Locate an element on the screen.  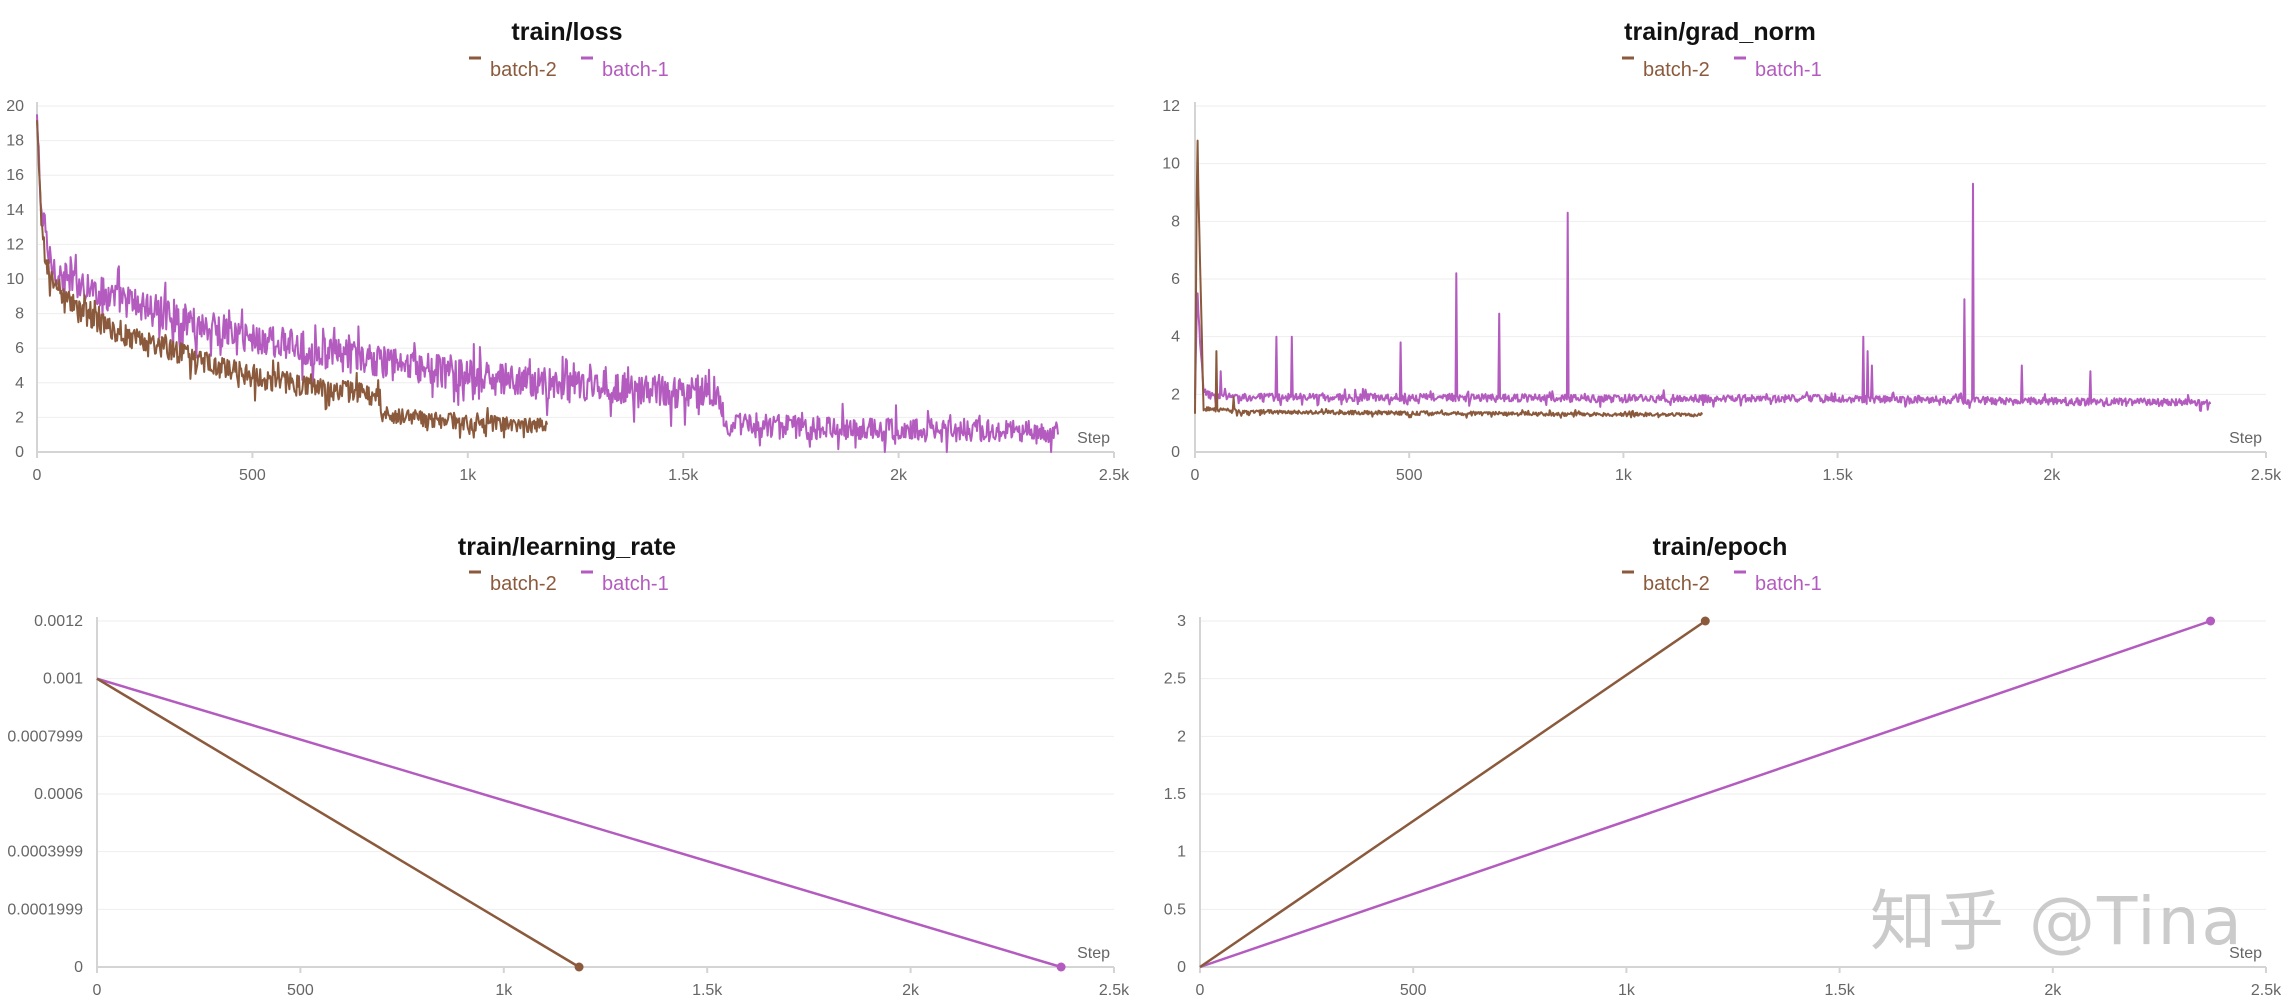
y-tick-label: 2.5 is located at coordinates (1175, 679).